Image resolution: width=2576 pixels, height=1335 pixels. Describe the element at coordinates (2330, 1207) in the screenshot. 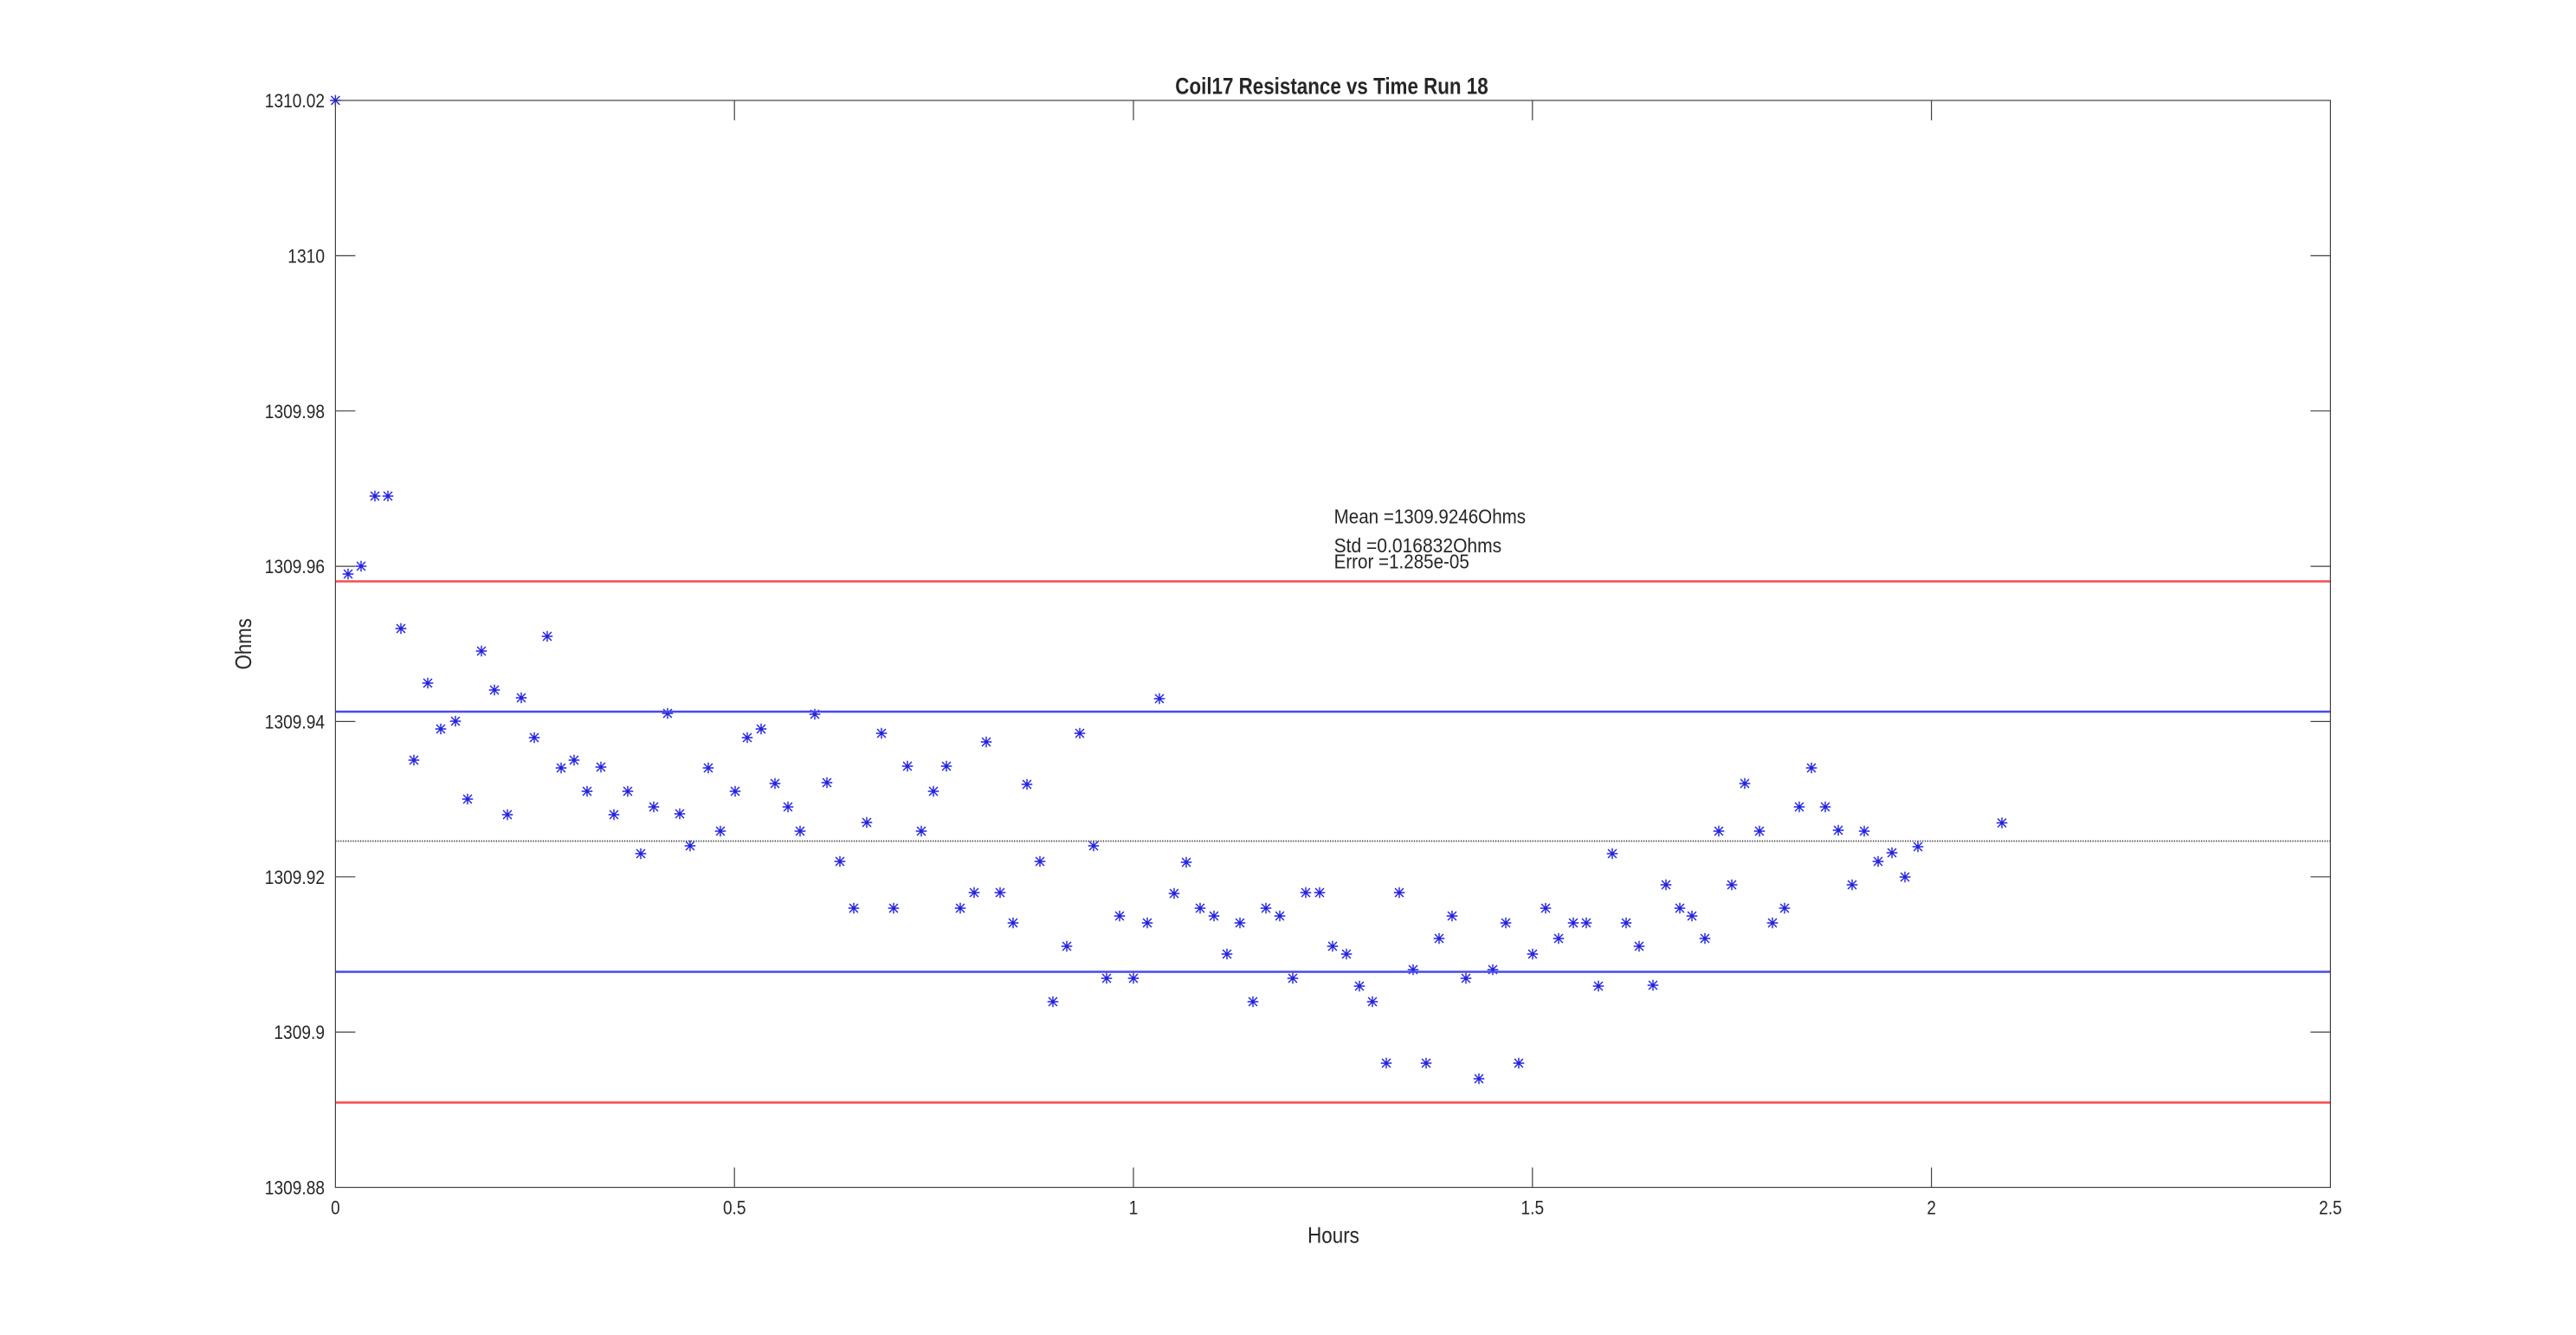

I see `svg-text: 2.5` at that location.